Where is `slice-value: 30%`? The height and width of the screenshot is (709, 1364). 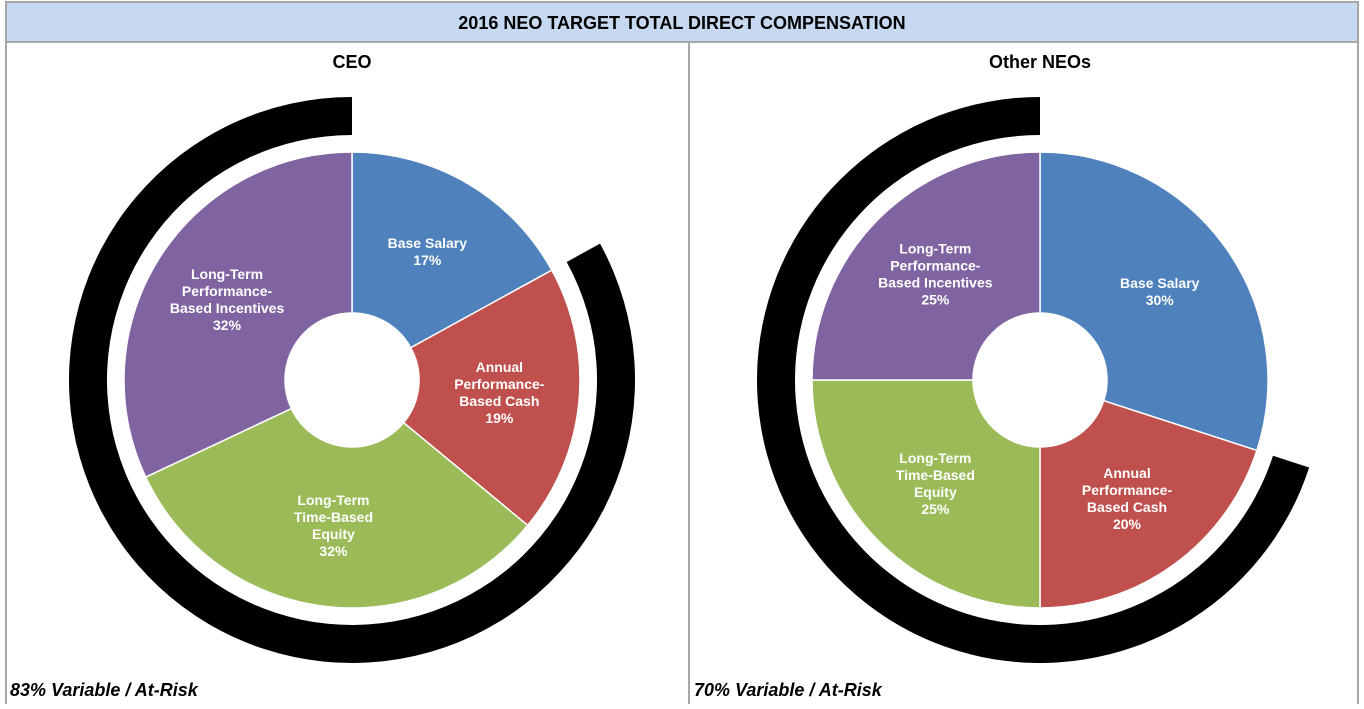 slice-value: 30% is located at coordinates (1160, 300).